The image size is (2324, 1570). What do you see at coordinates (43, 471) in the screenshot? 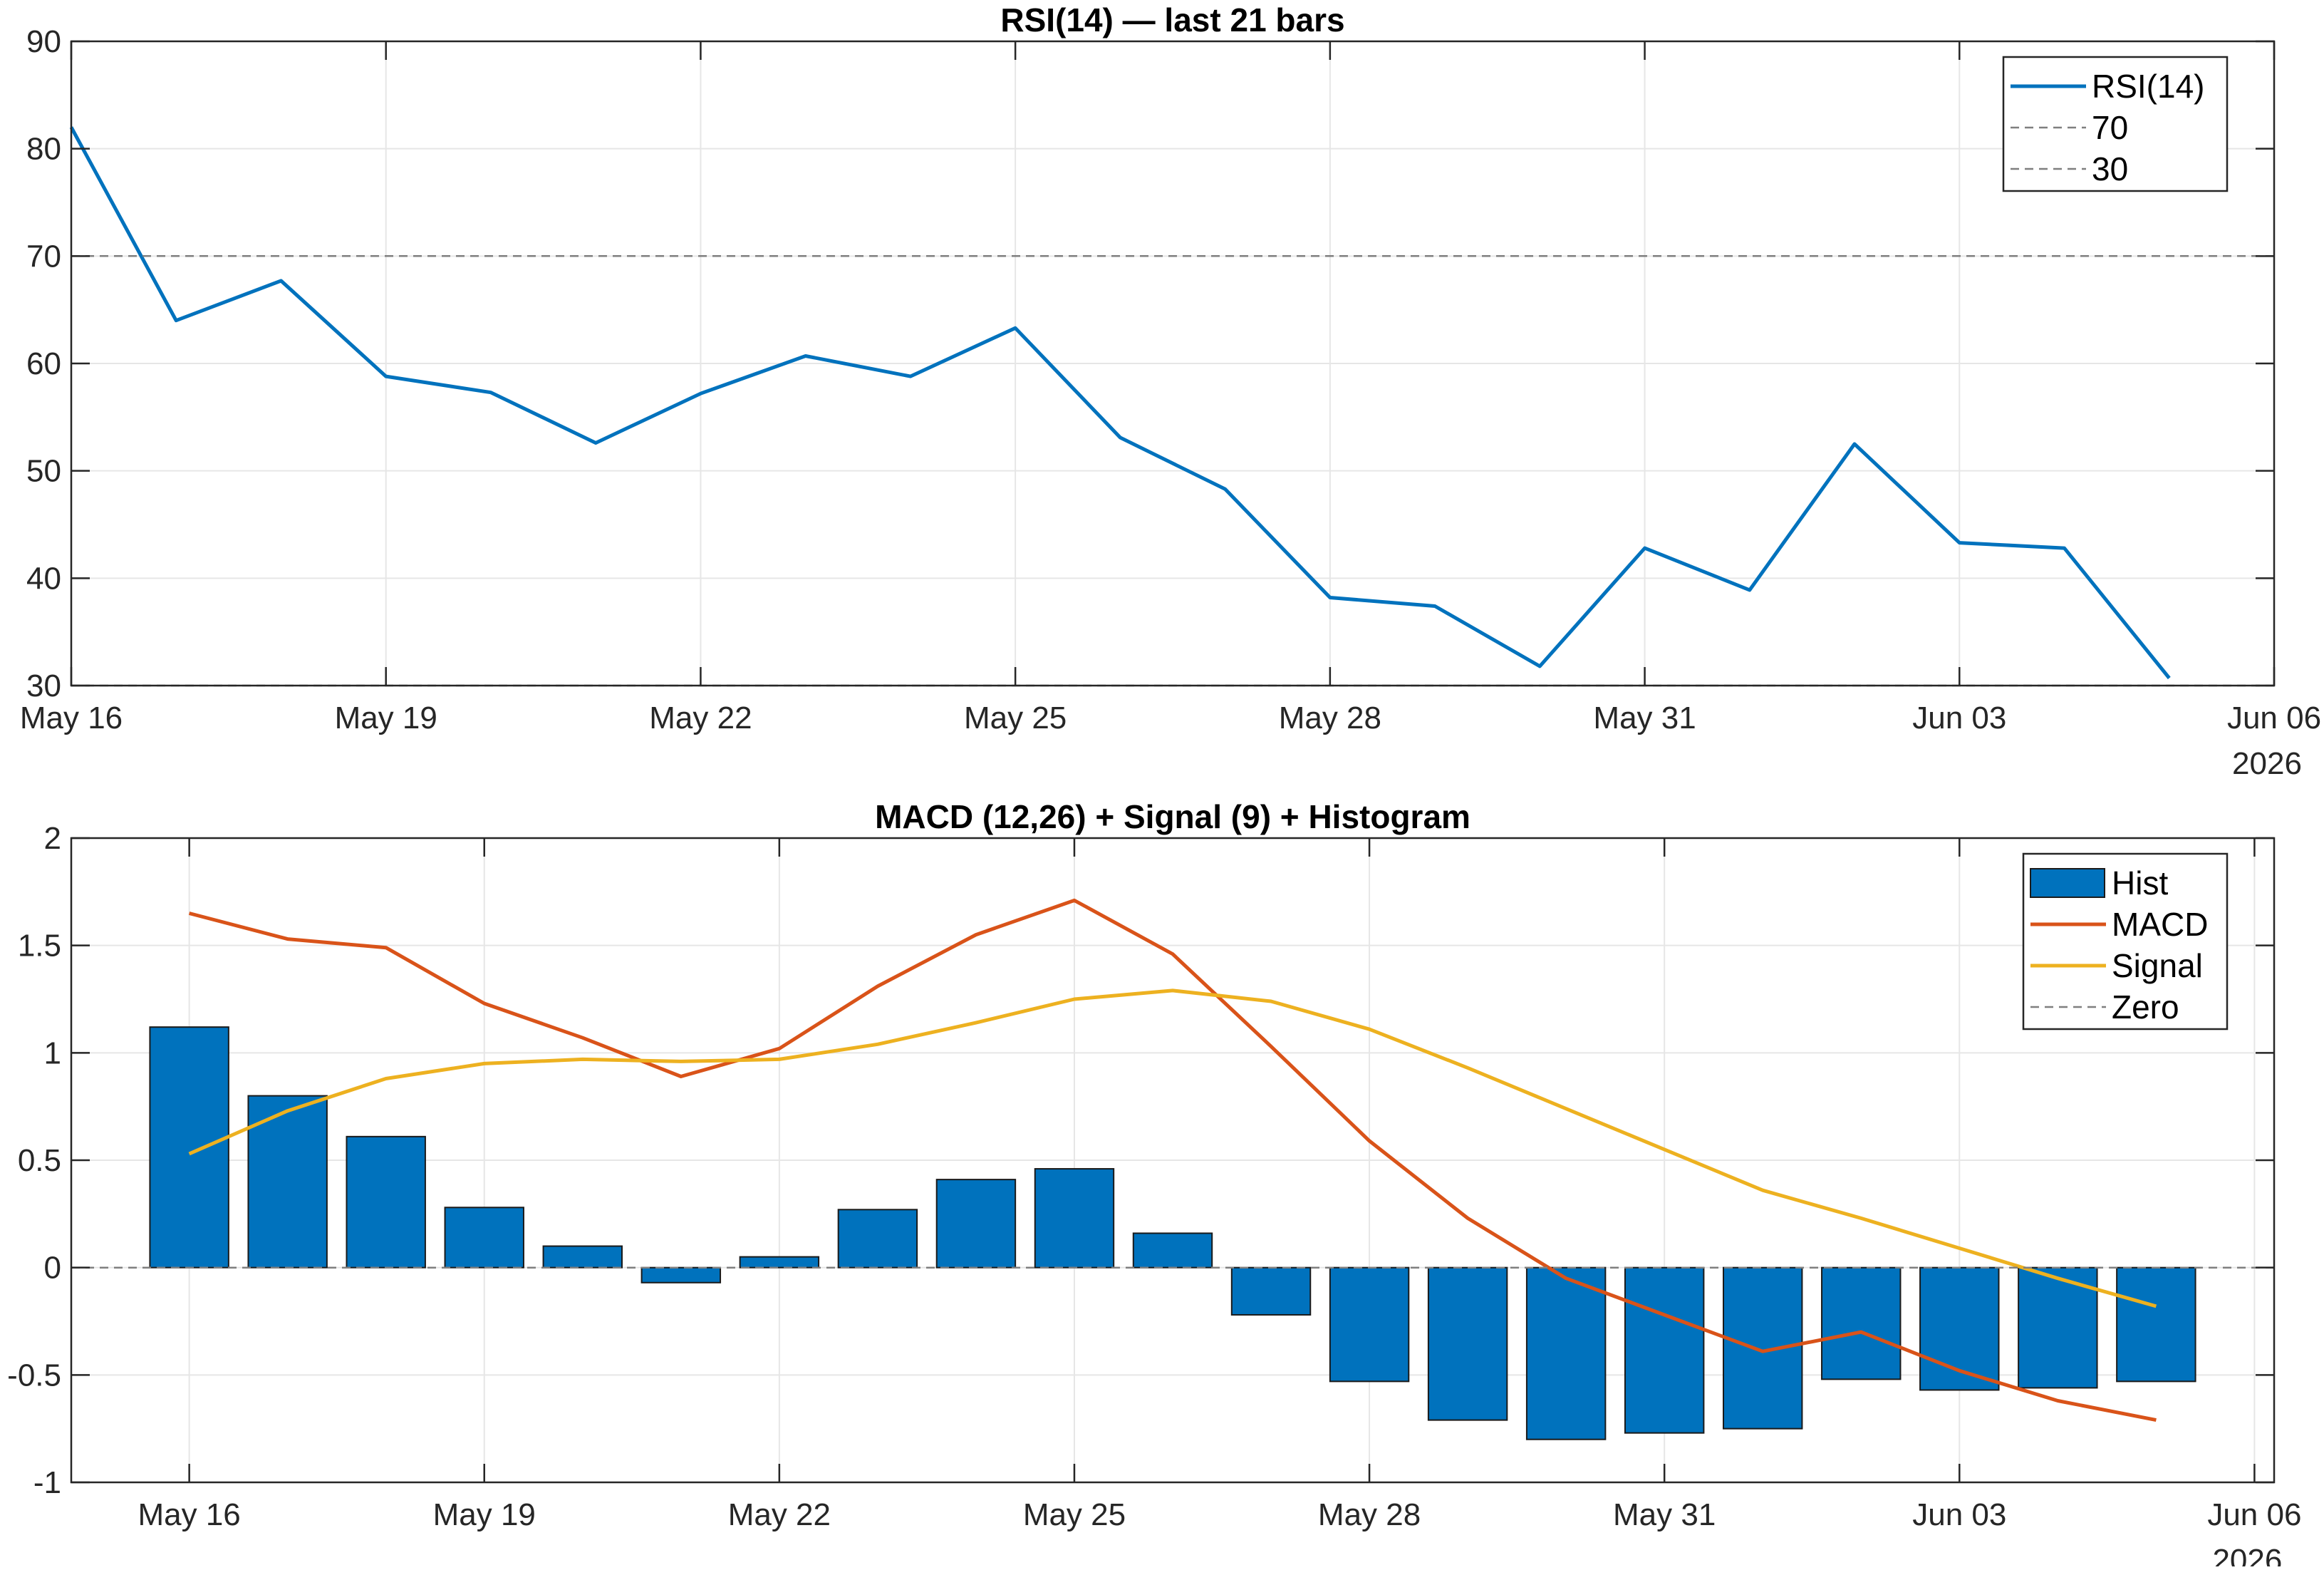
I see `y-tick-label: 50` at bounding box center [43, 471].